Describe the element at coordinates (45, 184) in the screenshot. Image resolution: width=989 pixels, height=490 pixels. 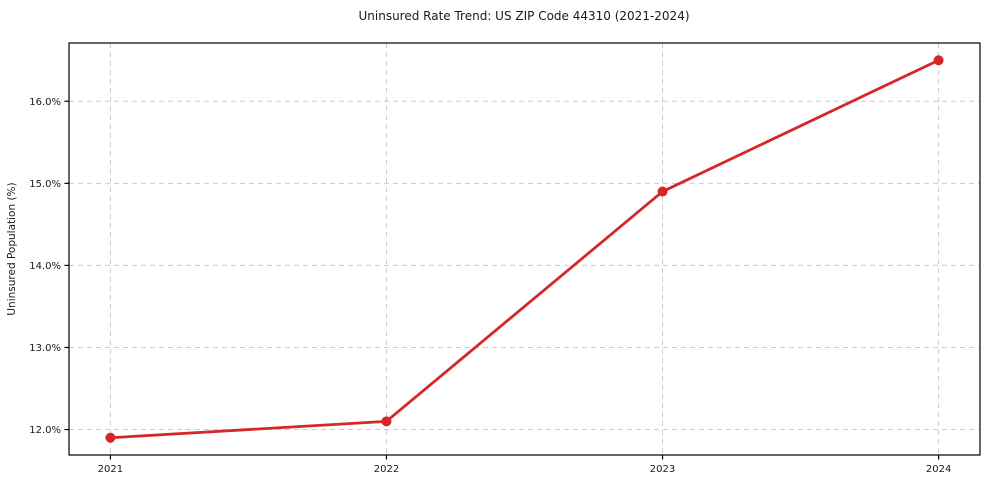
I see `y-tick-label: 15.0%` at that location.